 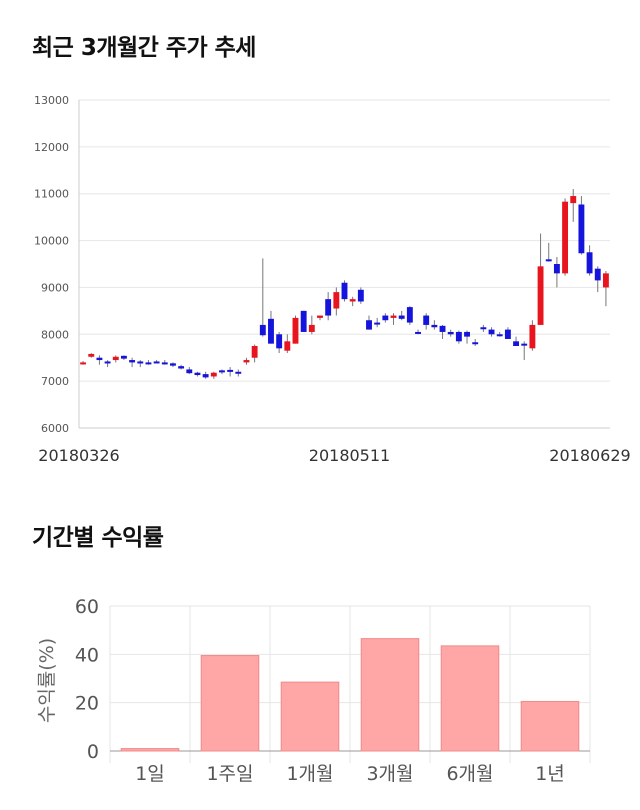 I want to click on x-category-label: 6개월, so click(x=469, y=774).